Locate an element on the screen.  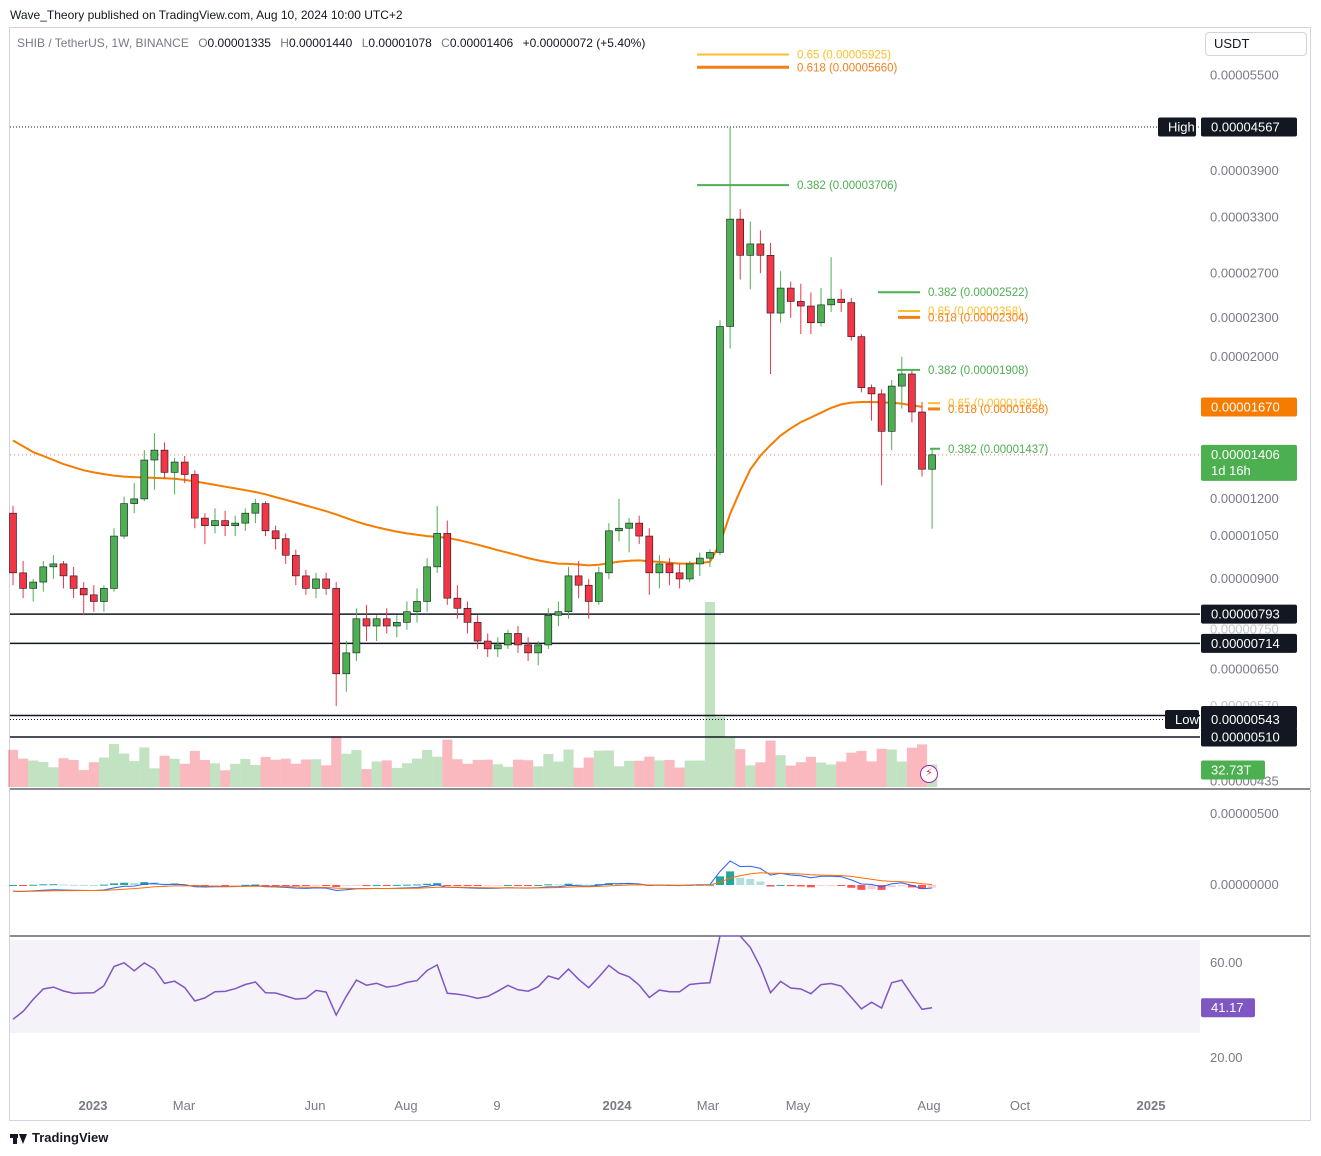
footer-brand: TradingView is located at coordinates (59, 1137).